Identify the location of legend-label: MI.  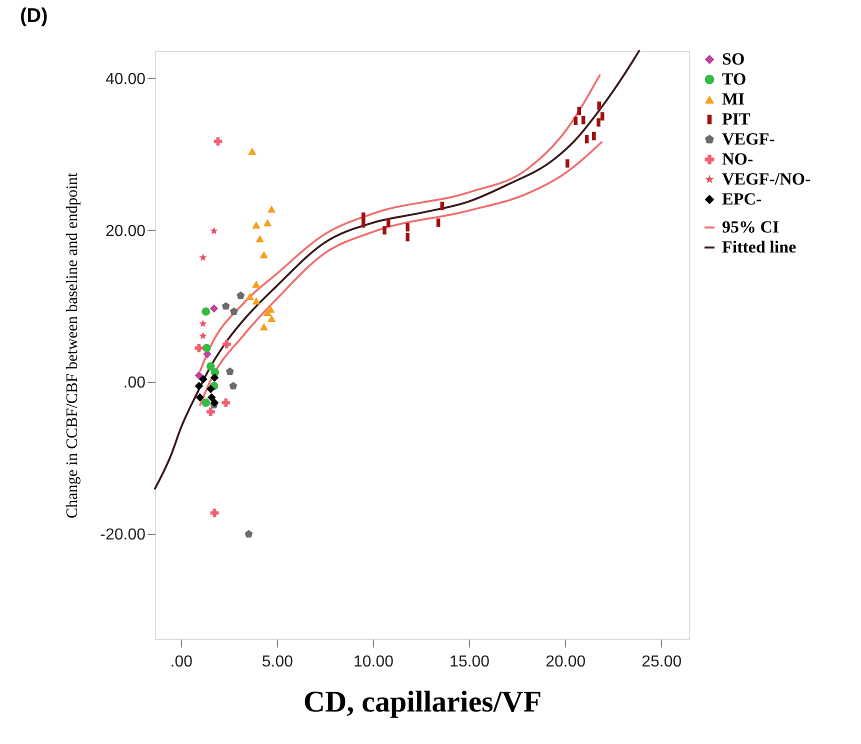
(734, 99).